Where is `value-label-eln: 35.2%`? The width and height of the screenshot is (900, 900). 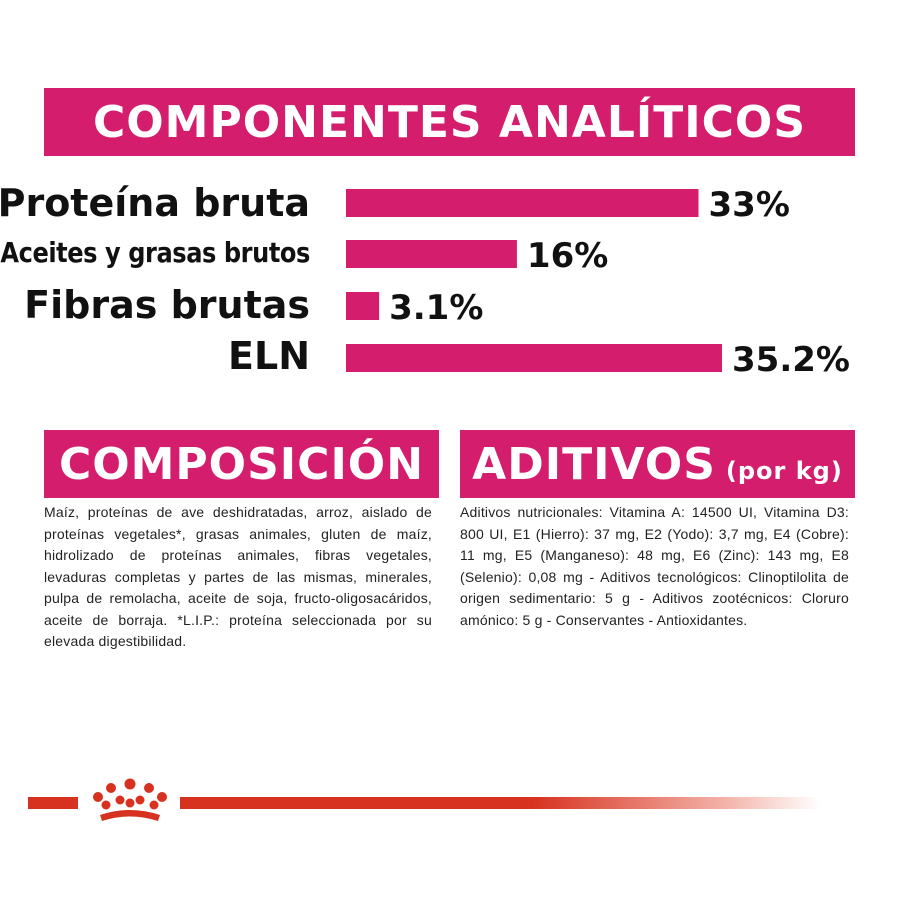 value-label-eln: 35.2% is located at coordinates (791, 360).